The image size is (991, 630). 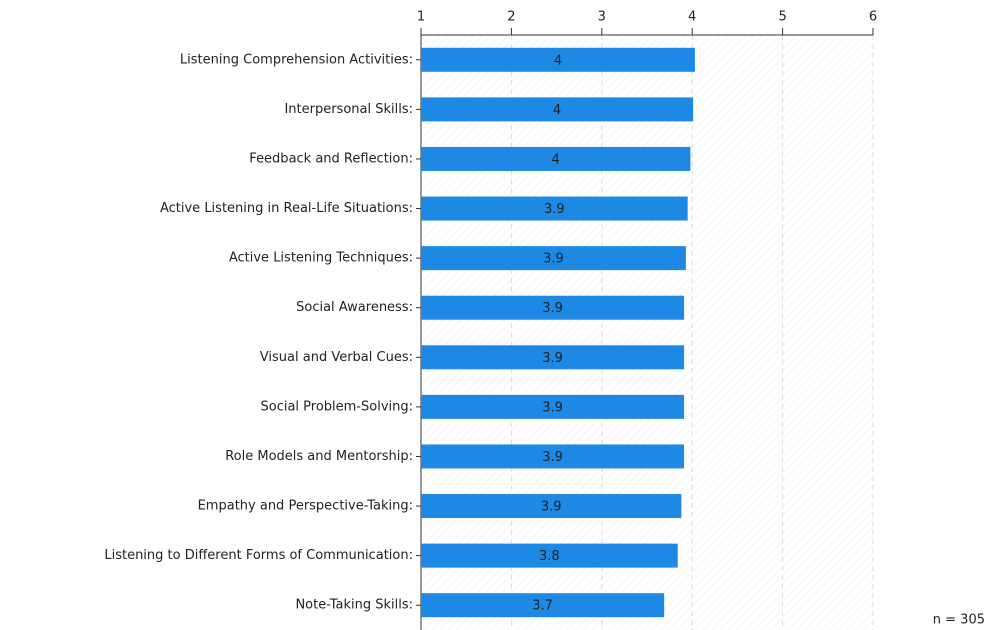 What do you see at coordinates (348, 109) in the screenshot?
I see `y-tick-label: Interpersonal Skills:` at bounding box center [348, 109].